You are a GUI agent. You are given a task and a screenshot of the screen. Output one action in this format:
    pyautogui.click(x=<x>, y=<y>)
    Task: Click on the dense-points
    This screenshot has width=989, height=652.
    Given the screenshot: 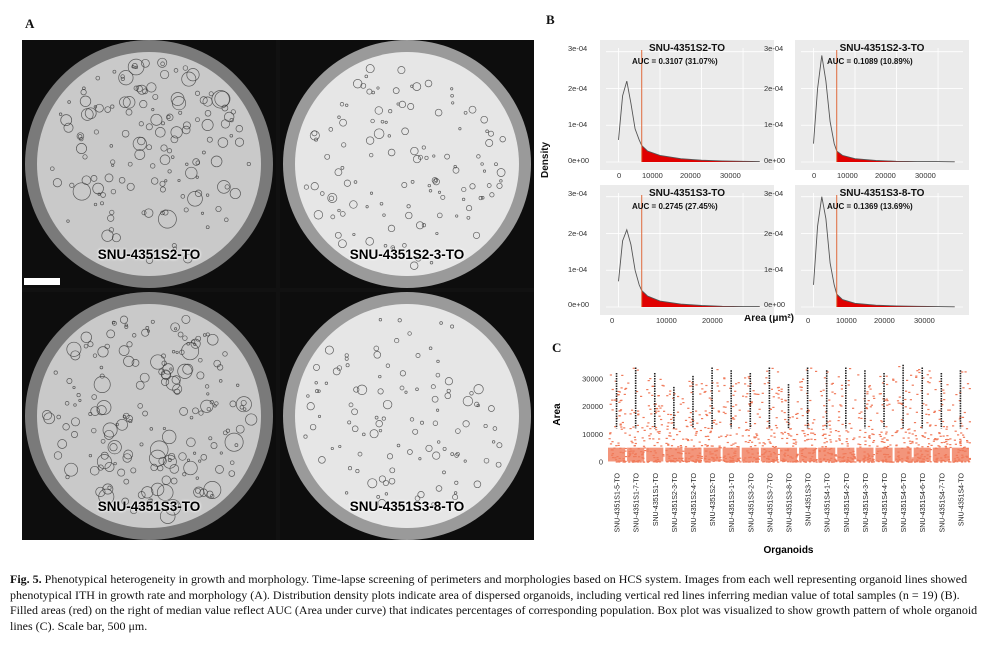 What is the action you would take?
    pyautogui.click(x=617, y=454)
    